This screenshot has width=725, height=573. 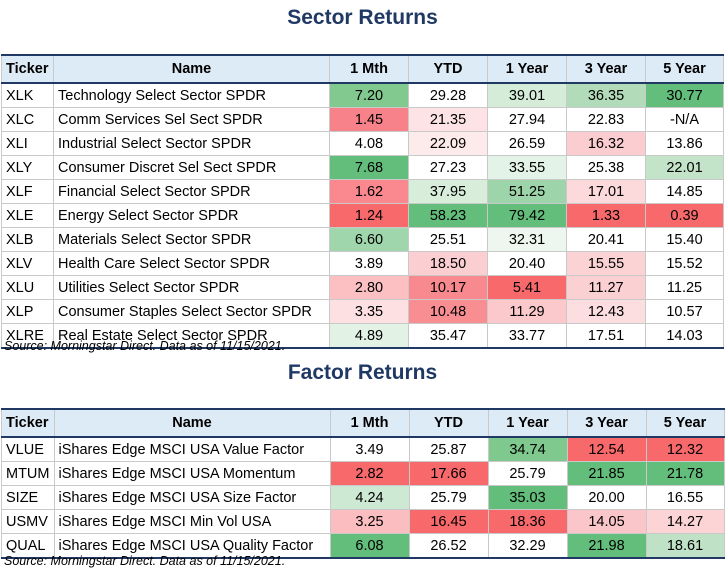 What do you see at coordinates (527, 191) in the screenshot?
I see `return-1-year-cell: 51.25` at bounding box center [527, 191].